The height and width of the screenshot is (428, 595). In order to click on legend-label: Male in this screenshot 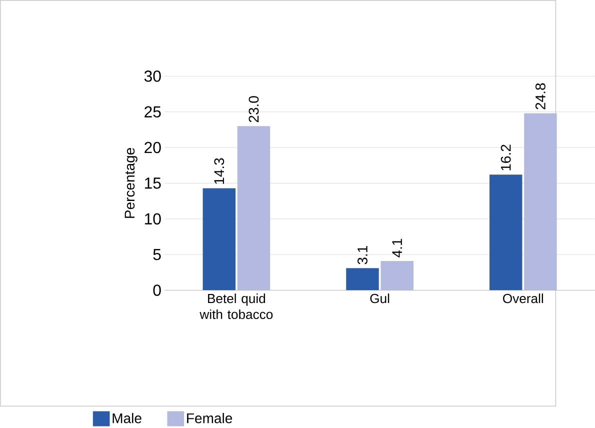, I will do `click(127, 418)`.